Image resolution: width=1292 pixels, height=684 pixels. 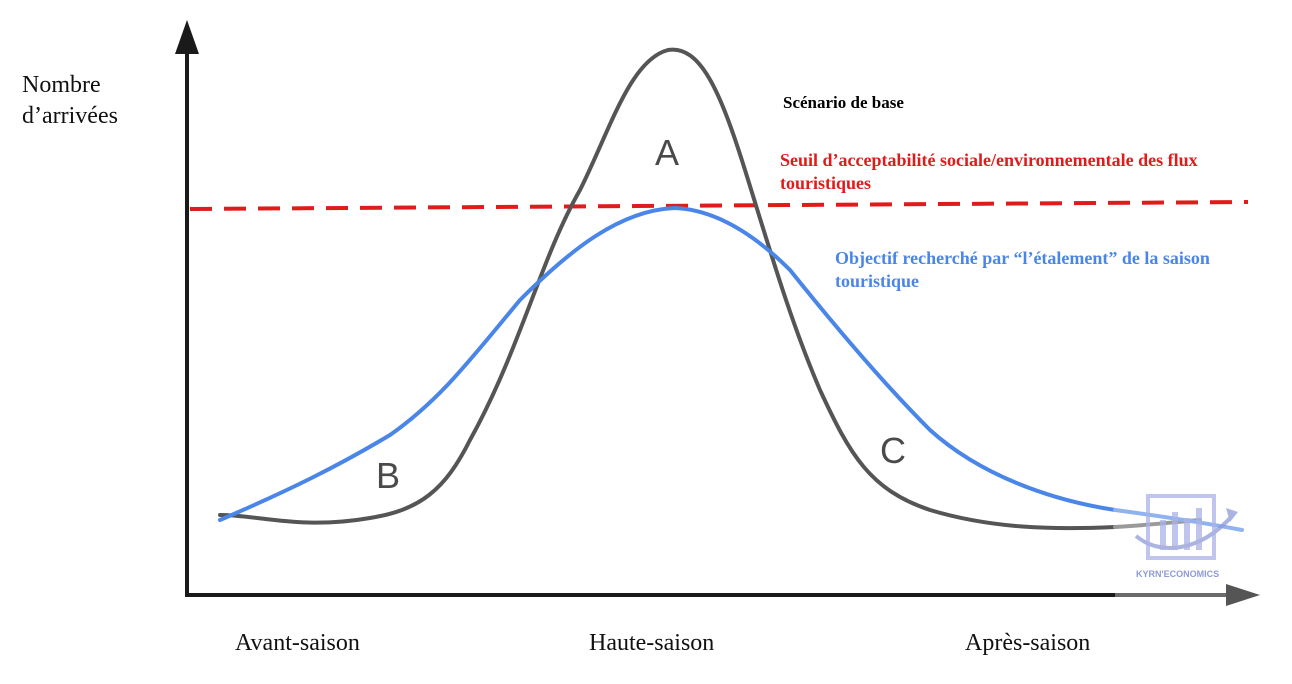 I want to click on logo-text: KYRN'ECONOMICS, so click(x=1178, y=574).